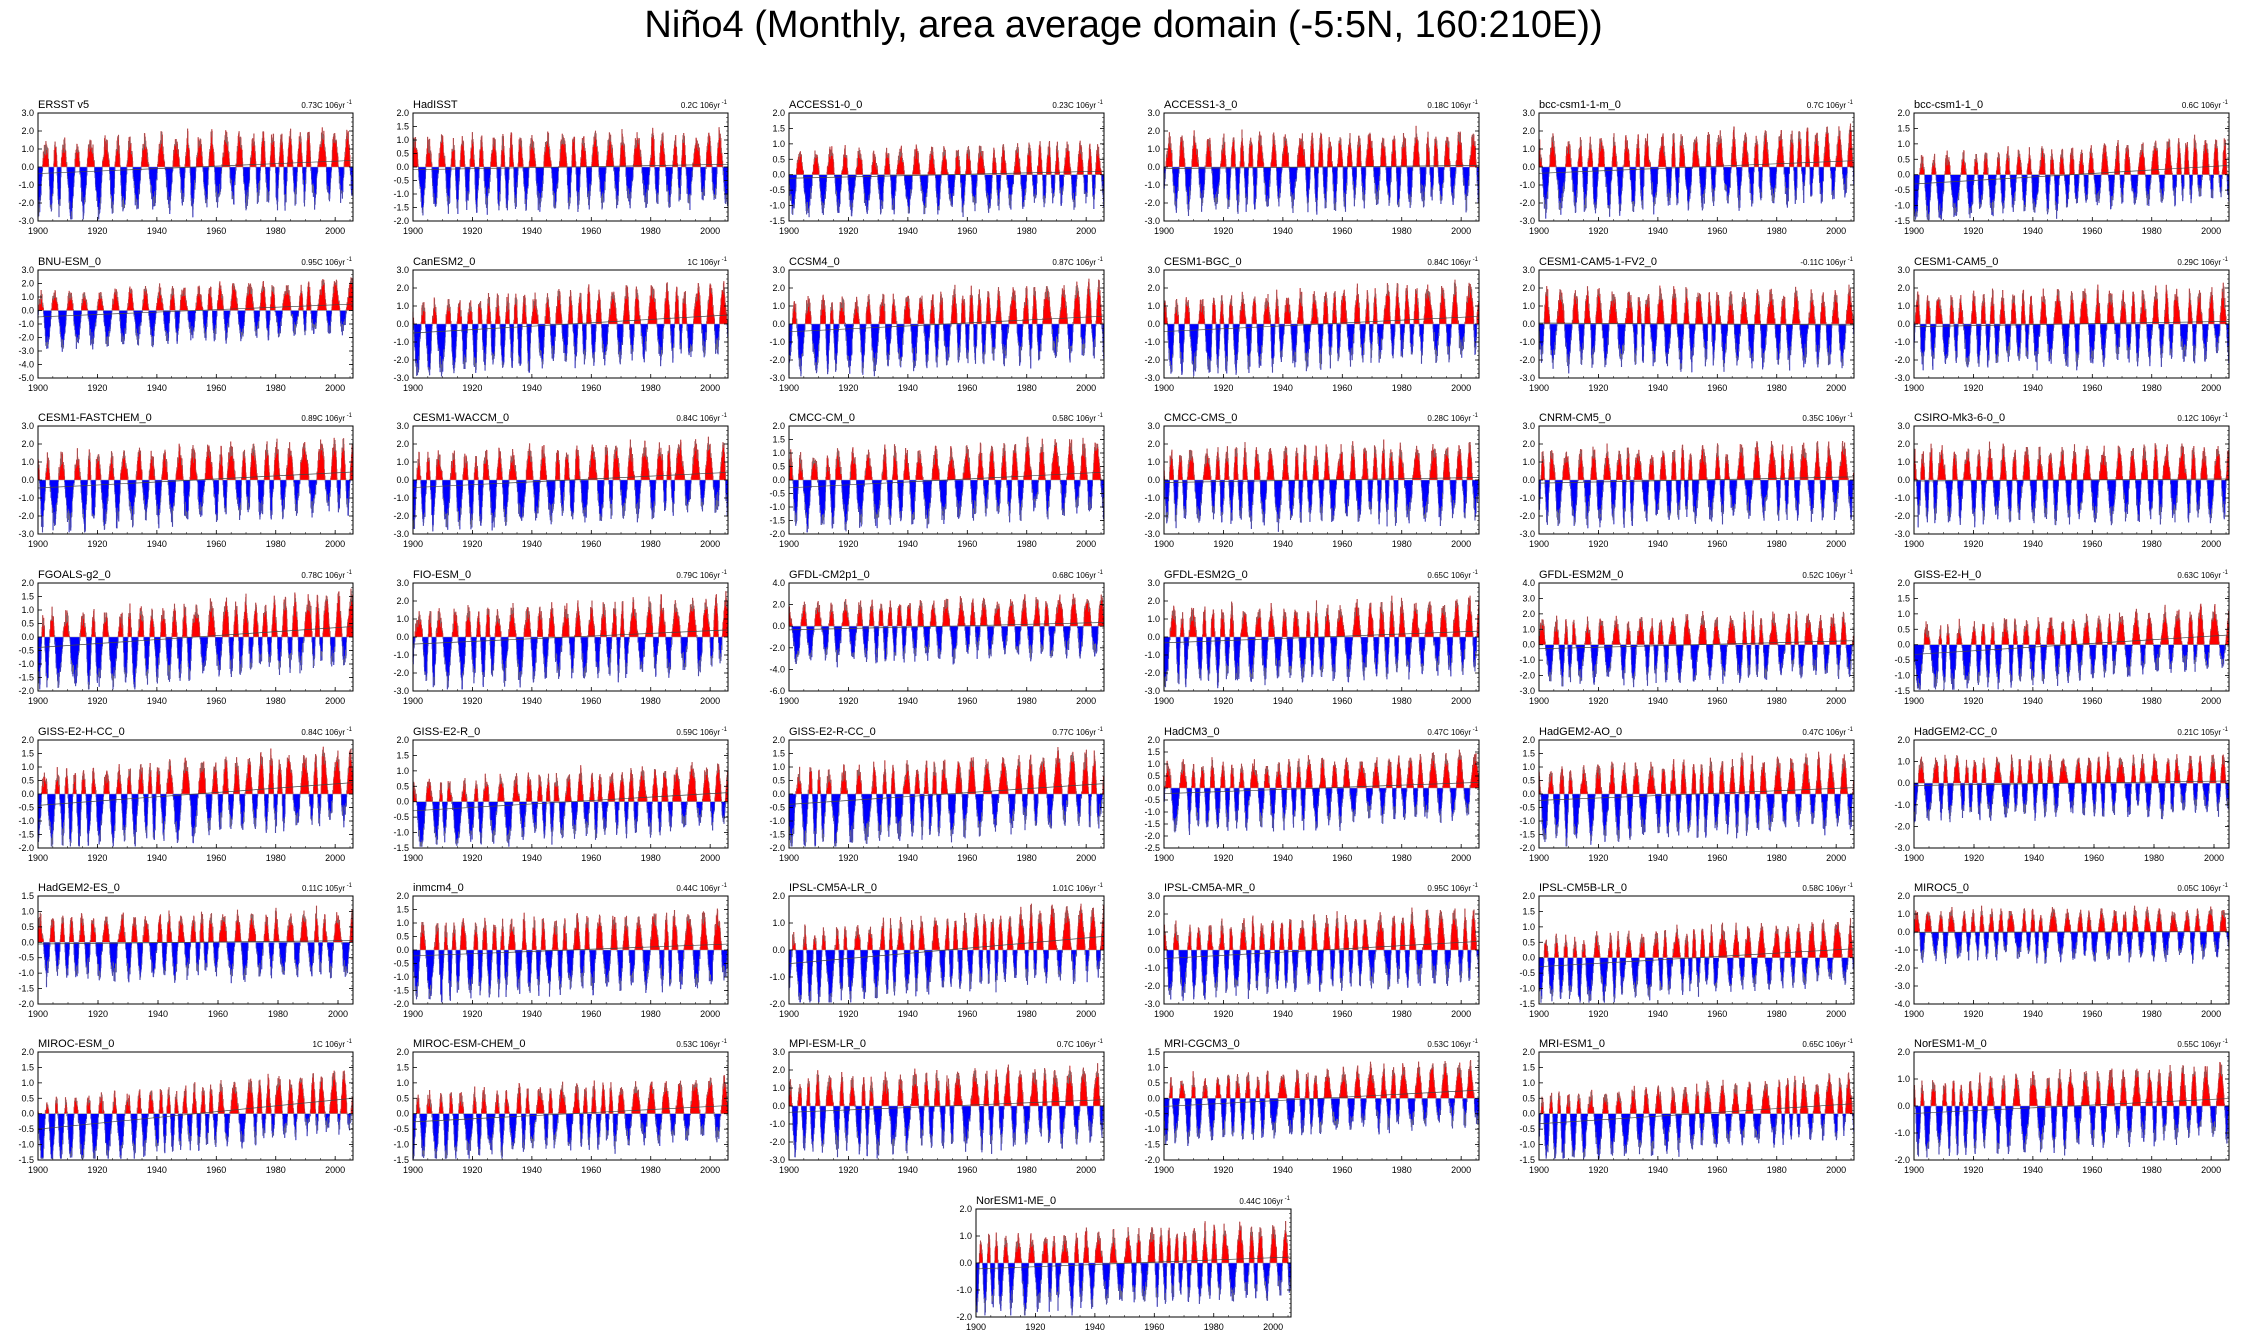 This screenshot has width=2247, height=1343. I want to click on y-tick-label: -1.5, so click(1152, 824).